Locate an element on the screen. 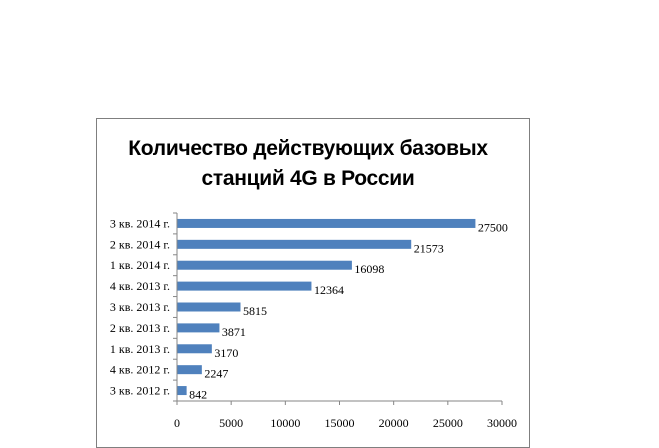  data-label: 2247 is located at coordinates (216, 374).